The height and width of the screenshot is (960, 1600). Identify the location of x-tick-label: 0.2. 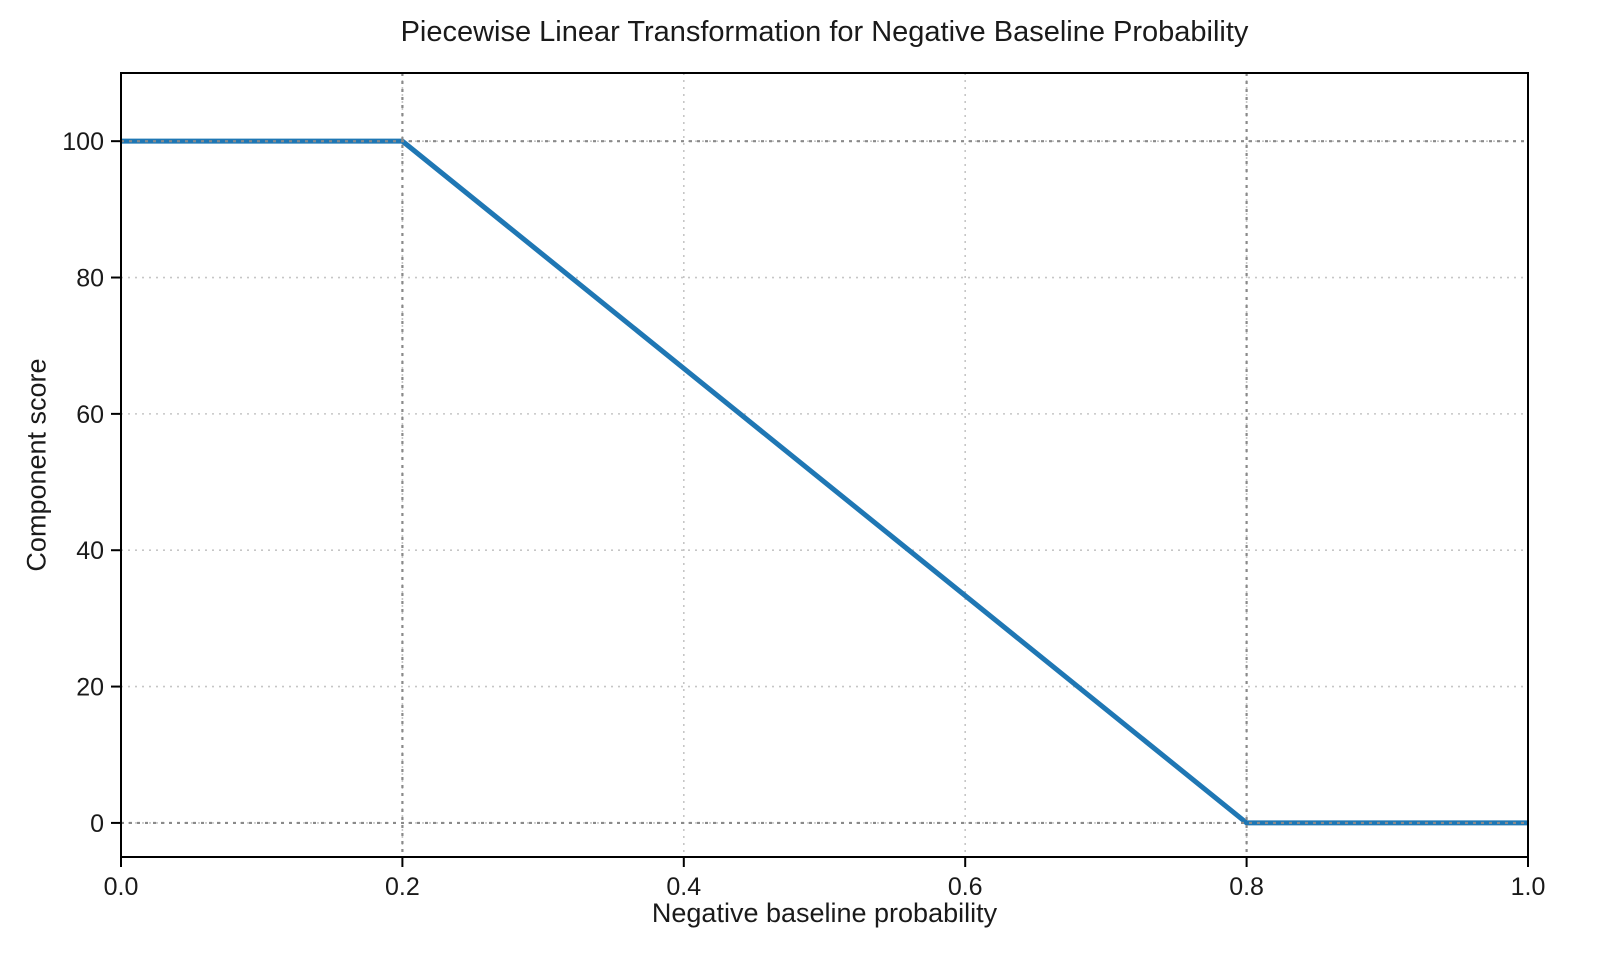
(402, 887).